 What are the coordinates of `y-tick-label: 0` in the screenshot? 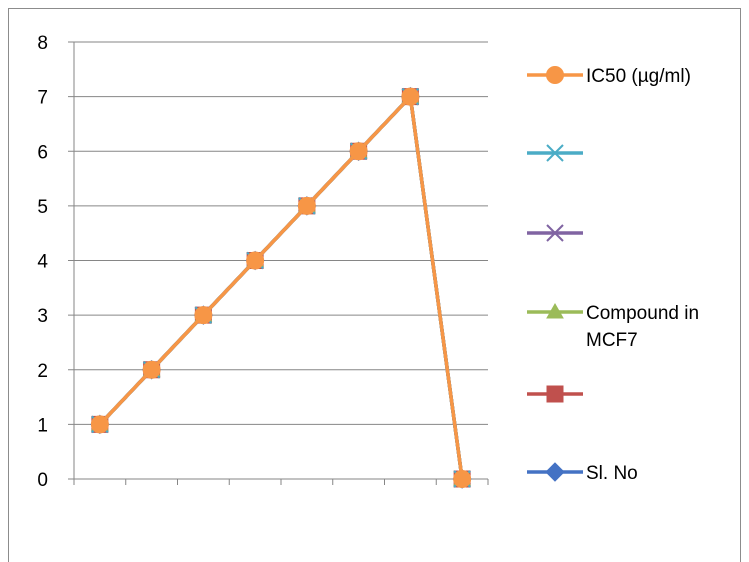 It's located at (42, 480).